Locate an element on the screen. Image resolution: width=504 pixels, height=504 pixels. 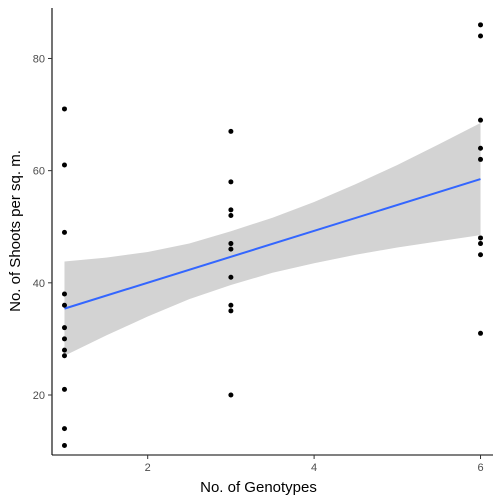
y-tick-label: 40 is located at coordinates (39, 284).